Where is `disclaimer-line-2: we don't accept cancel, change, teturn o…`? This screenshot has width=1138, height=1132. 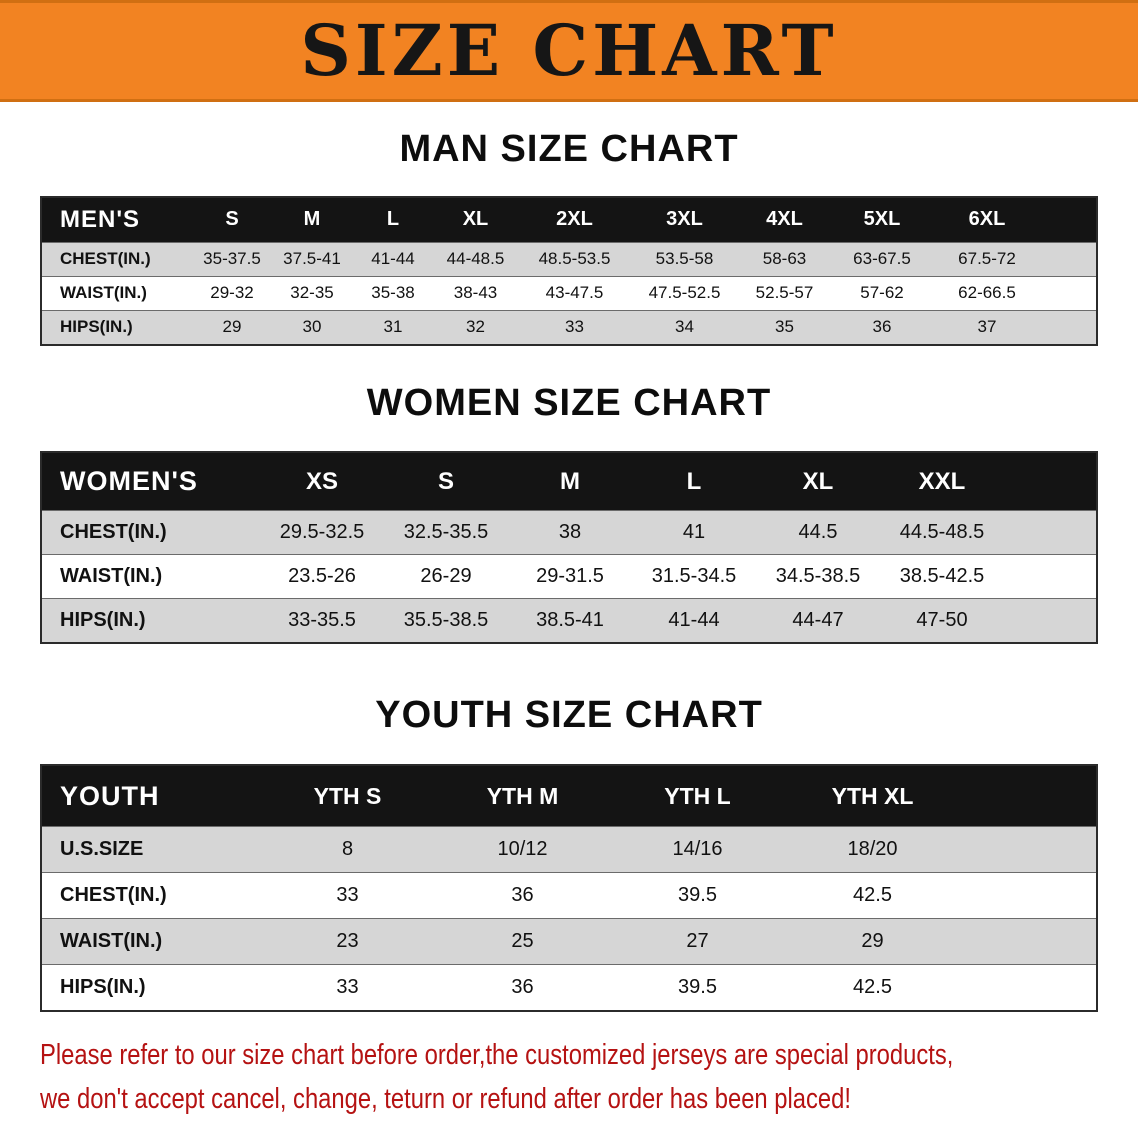
disclaimer-line-2: we don't accept cancel, change, teturn o… is located at coordinates (445, 1098).